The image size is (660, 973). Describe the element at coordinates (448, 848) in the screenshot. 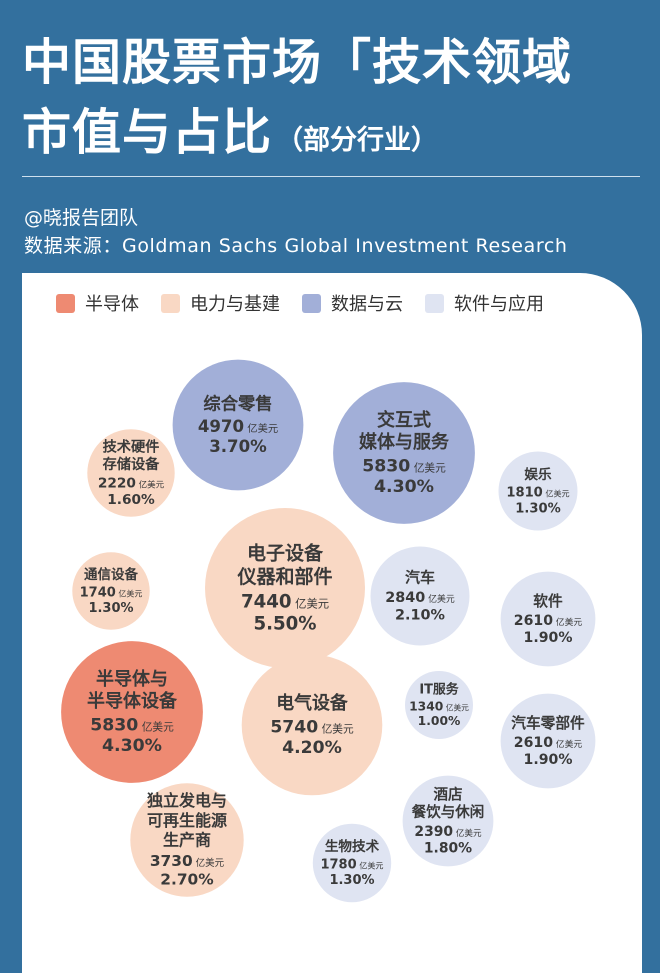

I see `bubble-percent: 1.80%` at that location.